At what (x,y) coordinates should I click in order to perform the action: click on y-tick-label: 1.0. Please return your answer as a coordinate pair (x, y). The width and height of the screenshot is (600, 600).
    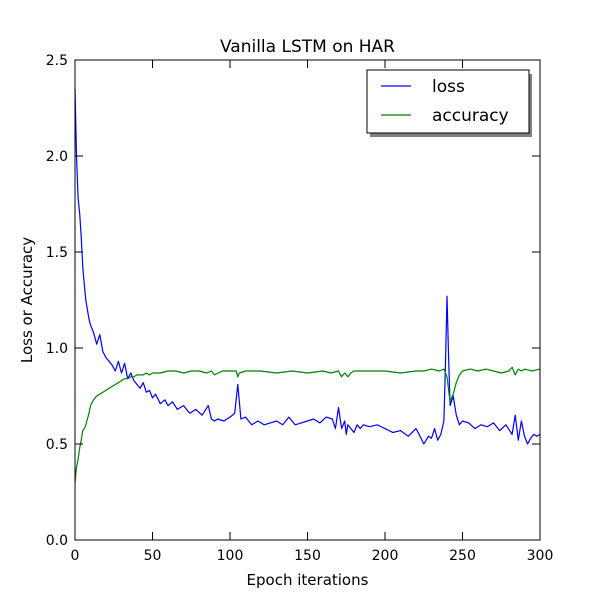
    Looking at the image, I should click on (57, 349).